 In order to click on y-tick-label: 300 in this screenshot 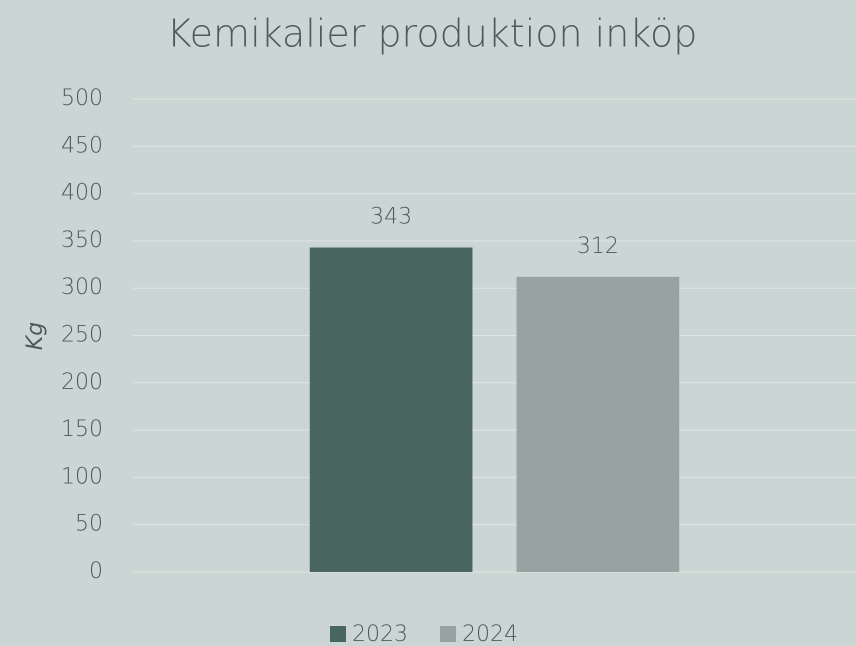, I will do `click(82, 287)`.